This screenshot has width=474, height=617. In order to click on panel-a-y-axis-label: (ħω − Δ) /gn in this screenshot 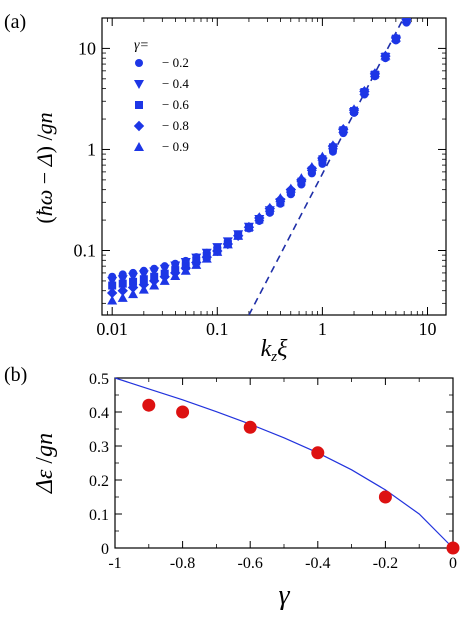, I will do `click(44, 167)`.